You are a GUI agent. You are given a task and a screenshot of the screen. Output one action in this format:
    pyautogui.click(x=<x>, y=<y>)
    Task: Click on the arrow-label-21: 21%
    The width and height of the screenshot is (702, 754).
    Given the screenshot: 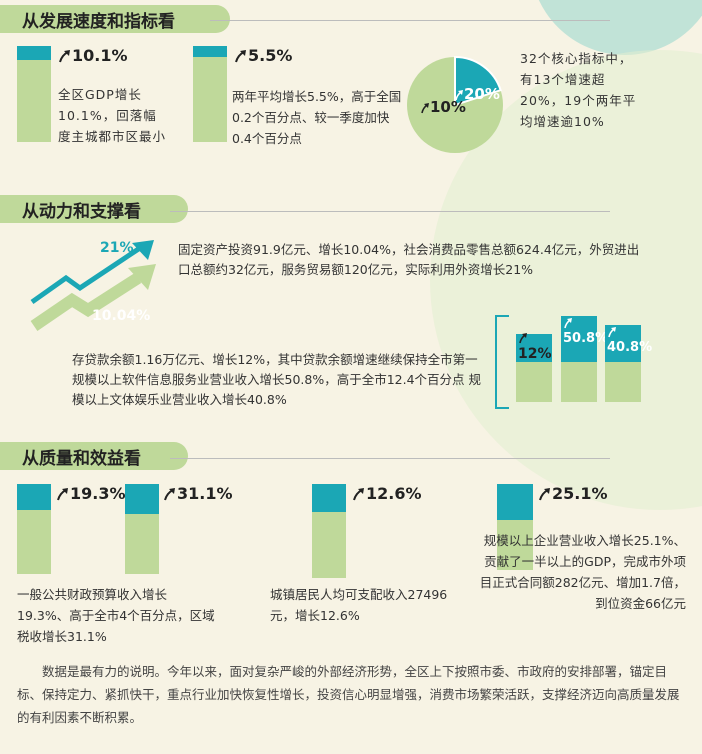 What is the action you would take?
    pyautogui.click(x=117, y=248)
    